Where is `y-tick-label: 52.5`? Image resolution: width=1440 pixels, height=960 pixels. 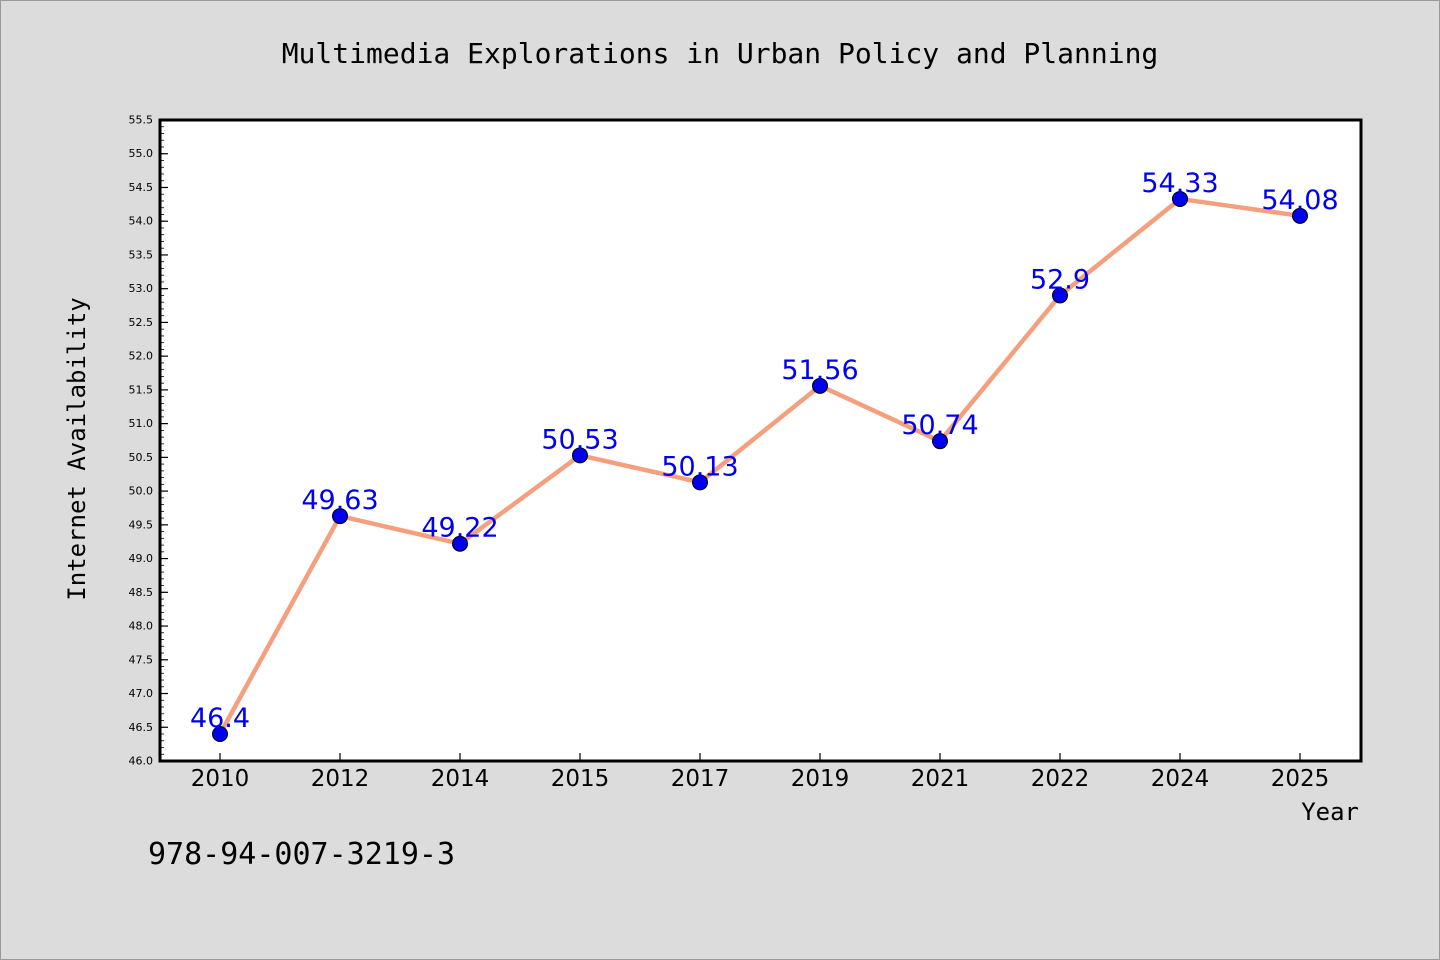 y-tick-label: 52.5 is located at coordinates (141, 322).